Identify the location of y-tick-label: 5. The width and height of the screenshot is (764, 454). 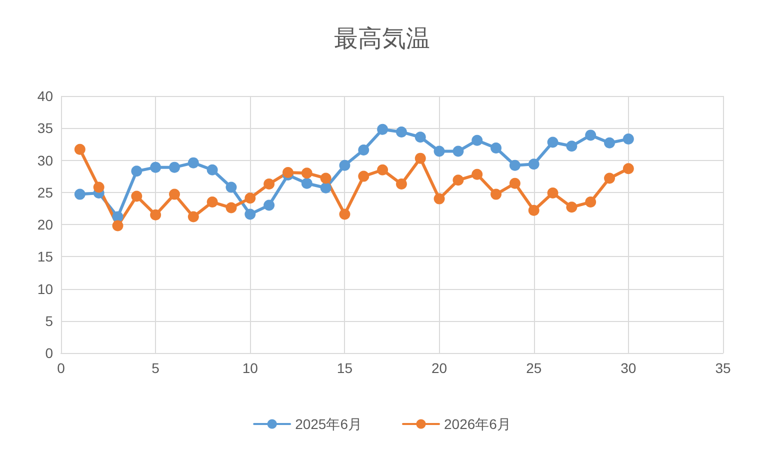
(49, 320).